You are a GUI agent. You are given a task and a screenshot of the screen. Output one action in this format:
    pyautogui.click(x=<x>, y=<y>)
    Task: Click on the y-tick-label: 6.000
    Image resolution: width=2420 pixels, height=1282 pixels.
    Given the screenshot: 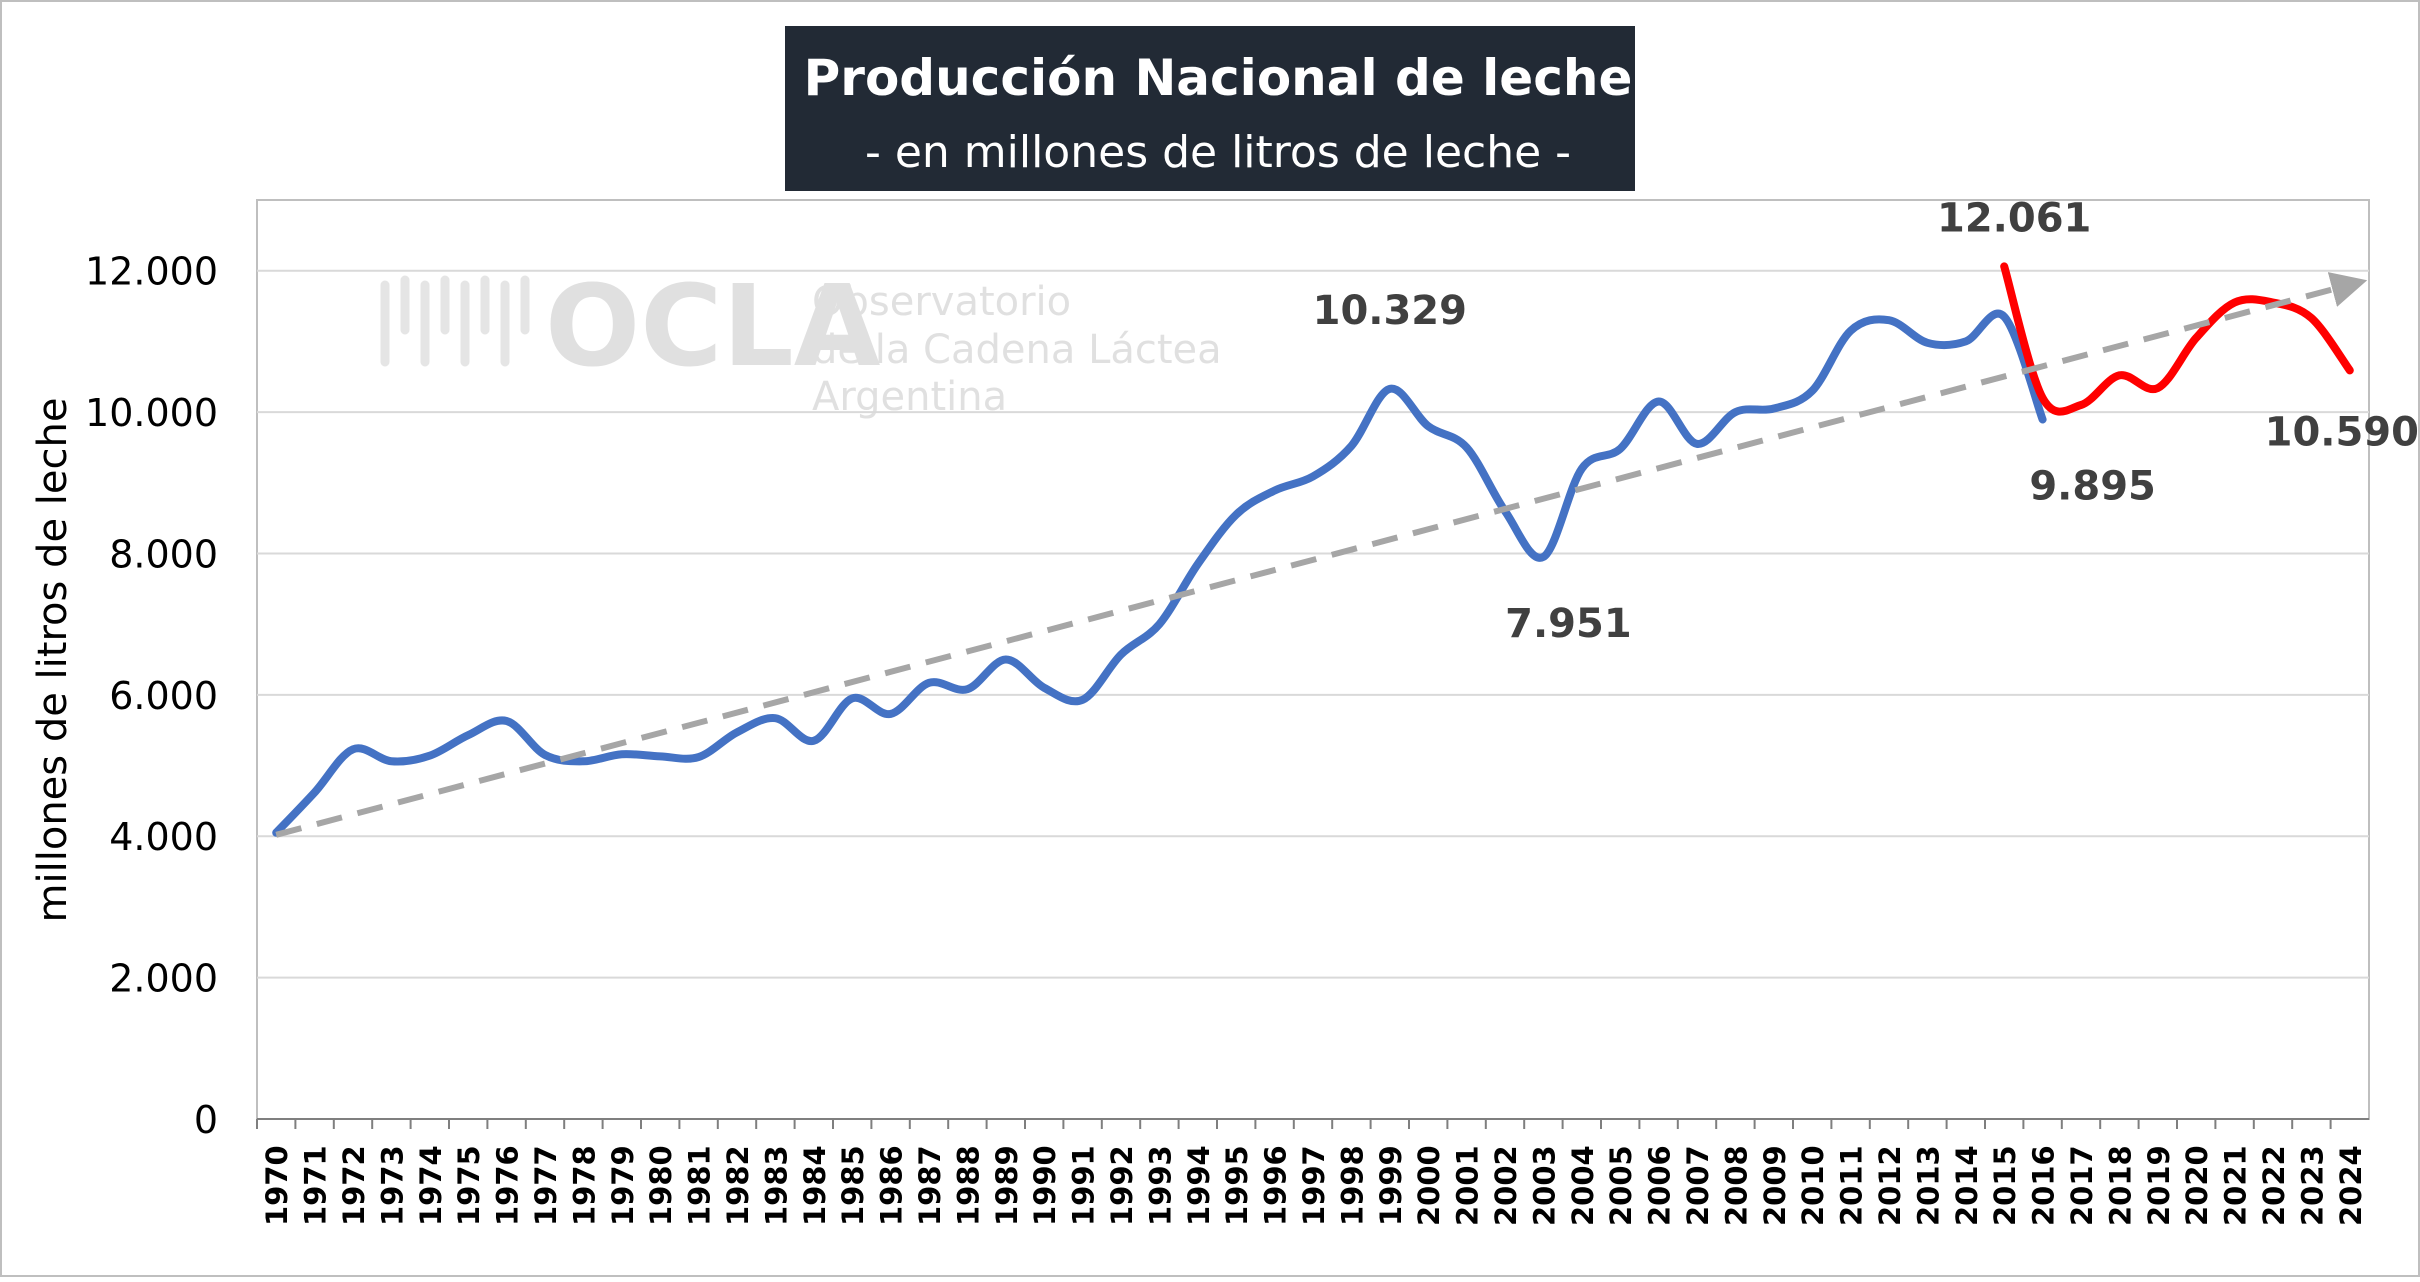 What is the action you would take?
    pyautogui.click(x=163, y=696)
    